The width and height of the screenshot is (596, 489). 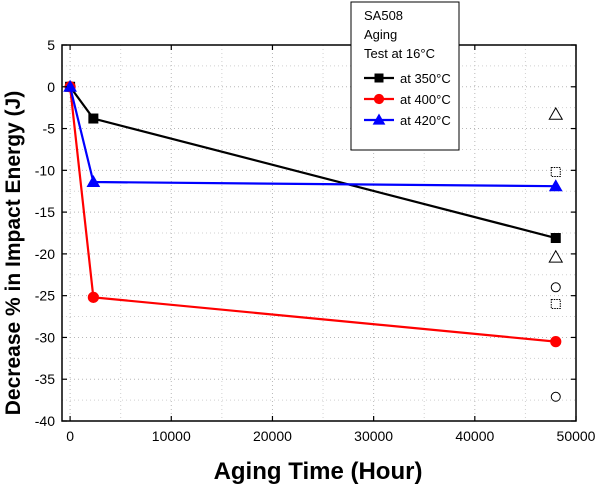 What do you see at coordinates (425, 120) in the screenshot?
I see `legend-label: at 420°C` at bounding box center [425, 120].